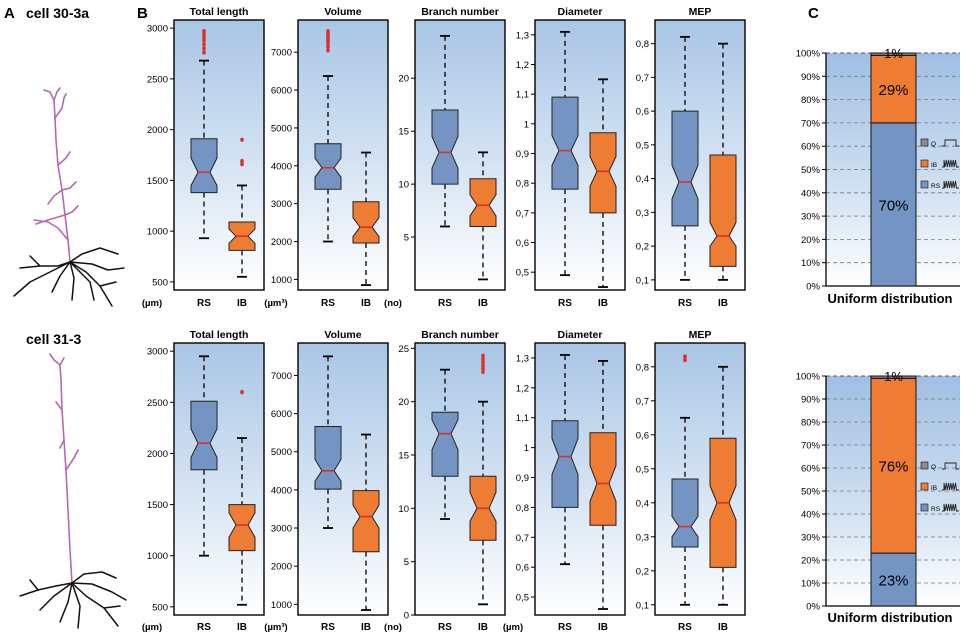 This screenshot has height=638, width=964. Describe the element at coordinates (700, 335) in the screenshot. I see `plot-title: MEP` at that location.